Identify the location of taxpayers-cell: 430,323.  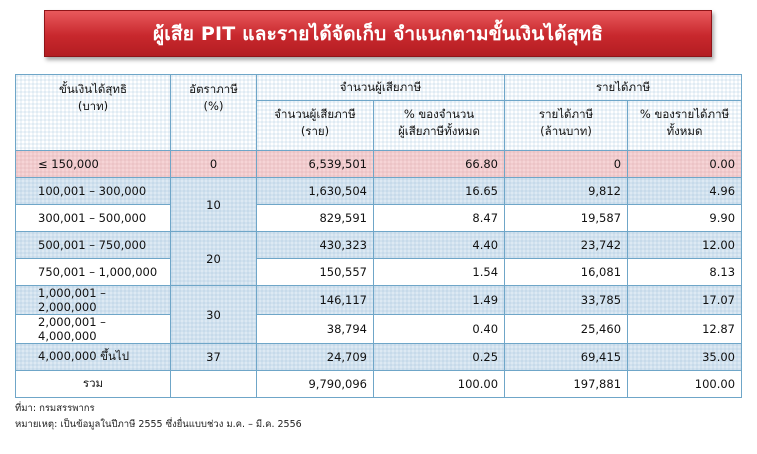
(315, 245).